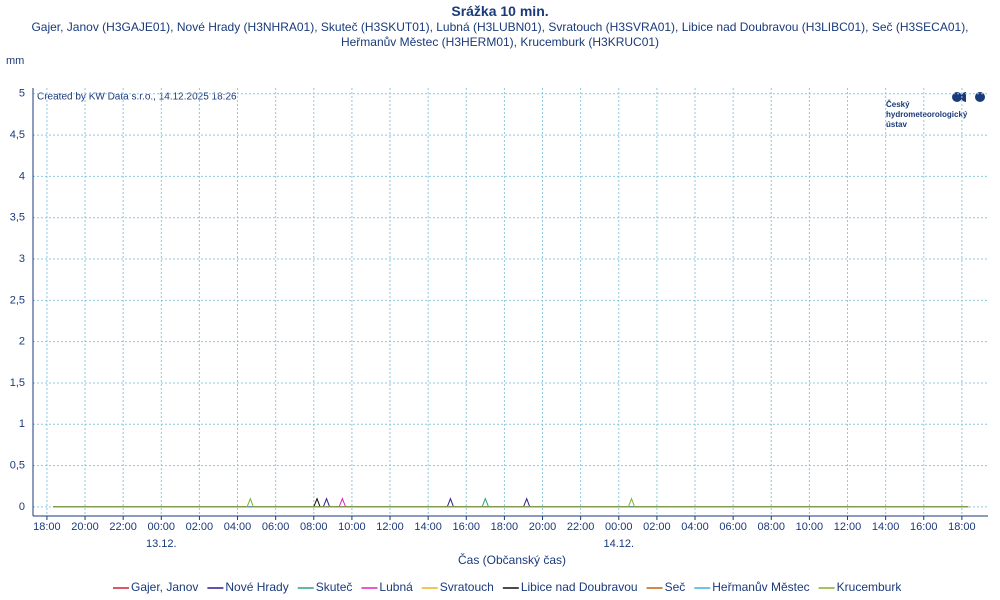  Describe the element at coordinates (15, 61) in the screenshot. I see `y-axis-label: mm` at that location.